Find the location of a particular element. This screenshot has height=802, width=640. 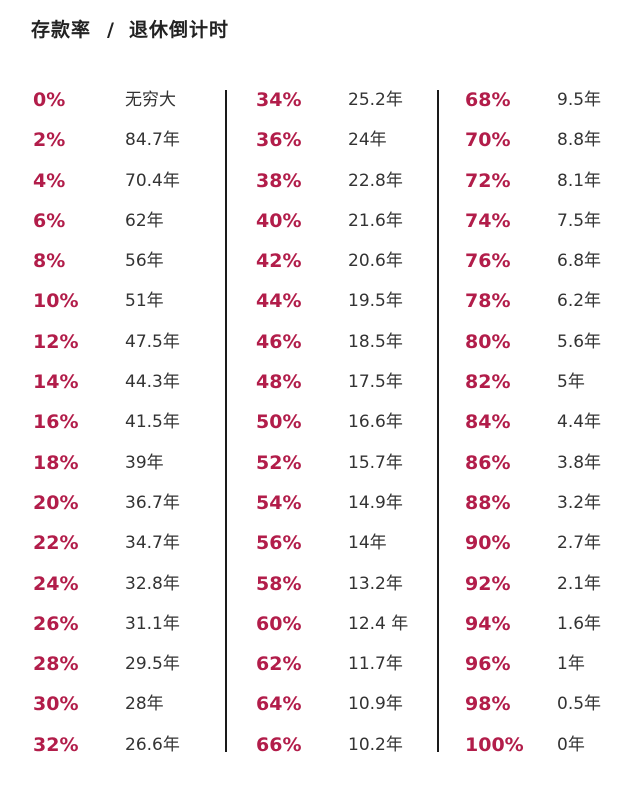

table-row: 0% 无穷大 is located at coordinates (138, 100).